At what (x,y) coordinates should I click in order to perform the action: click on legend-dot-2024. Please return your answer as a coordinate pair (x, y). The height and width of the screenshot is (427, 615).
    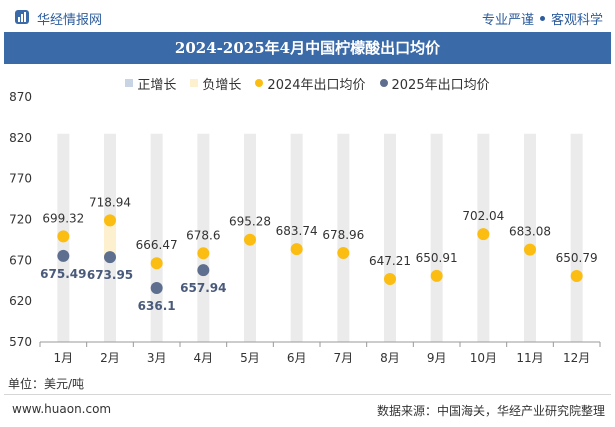
    Looking at the image, I should click on (259, 83).